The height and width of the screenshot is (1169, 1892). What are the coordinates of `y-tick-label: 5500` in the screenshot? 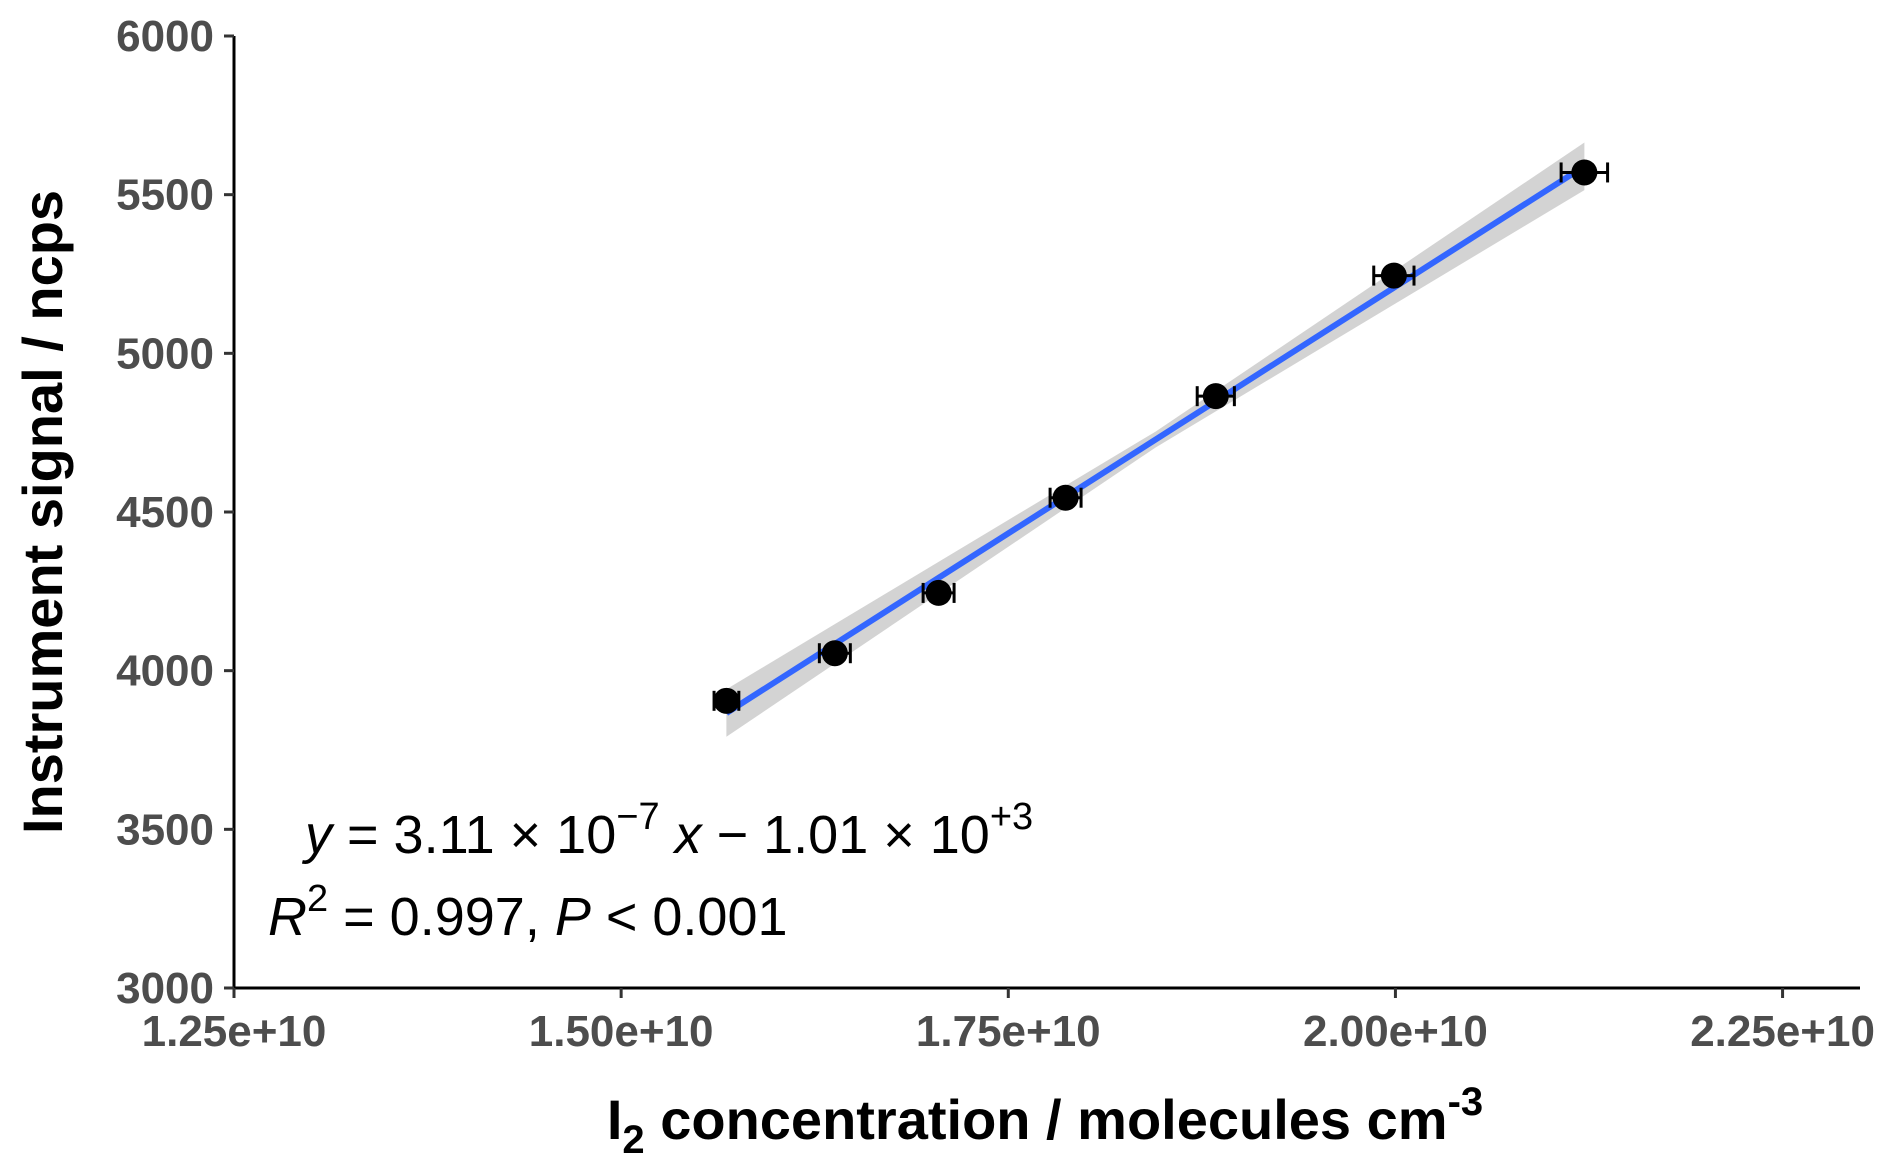 It's located at (165, 195).